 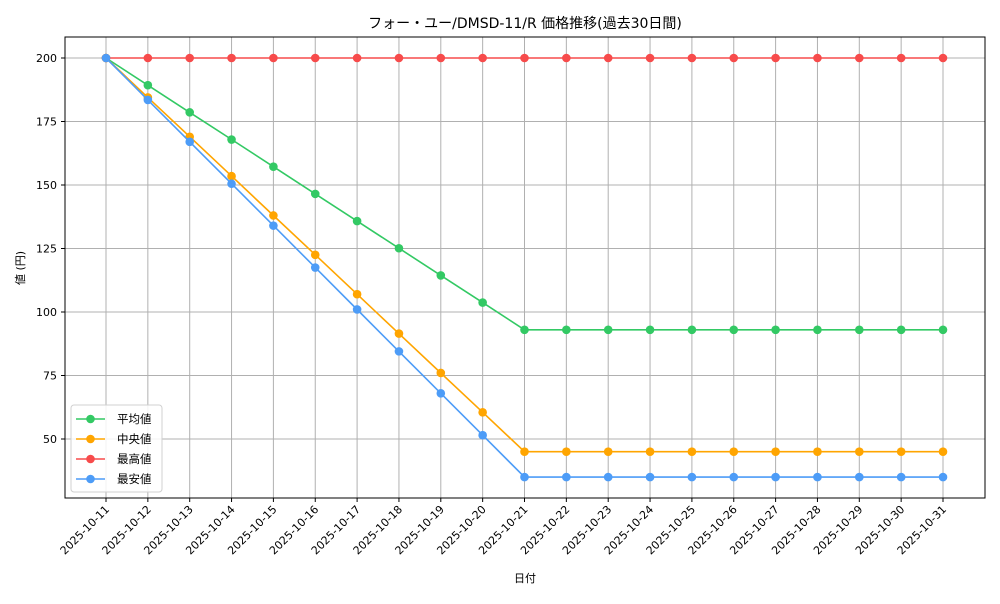 I want to click on legend-box, so click(x=116, y=448).